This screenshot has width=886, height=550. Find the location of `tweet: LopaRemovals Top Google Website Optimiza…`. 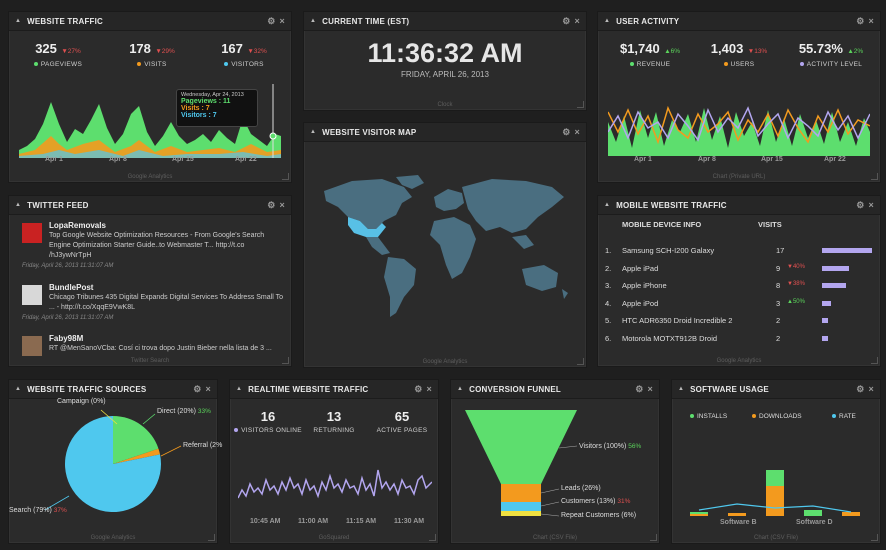

tweet: LopaRemovals Top Google Website Optimiza… is located at coordinates (152, 246).